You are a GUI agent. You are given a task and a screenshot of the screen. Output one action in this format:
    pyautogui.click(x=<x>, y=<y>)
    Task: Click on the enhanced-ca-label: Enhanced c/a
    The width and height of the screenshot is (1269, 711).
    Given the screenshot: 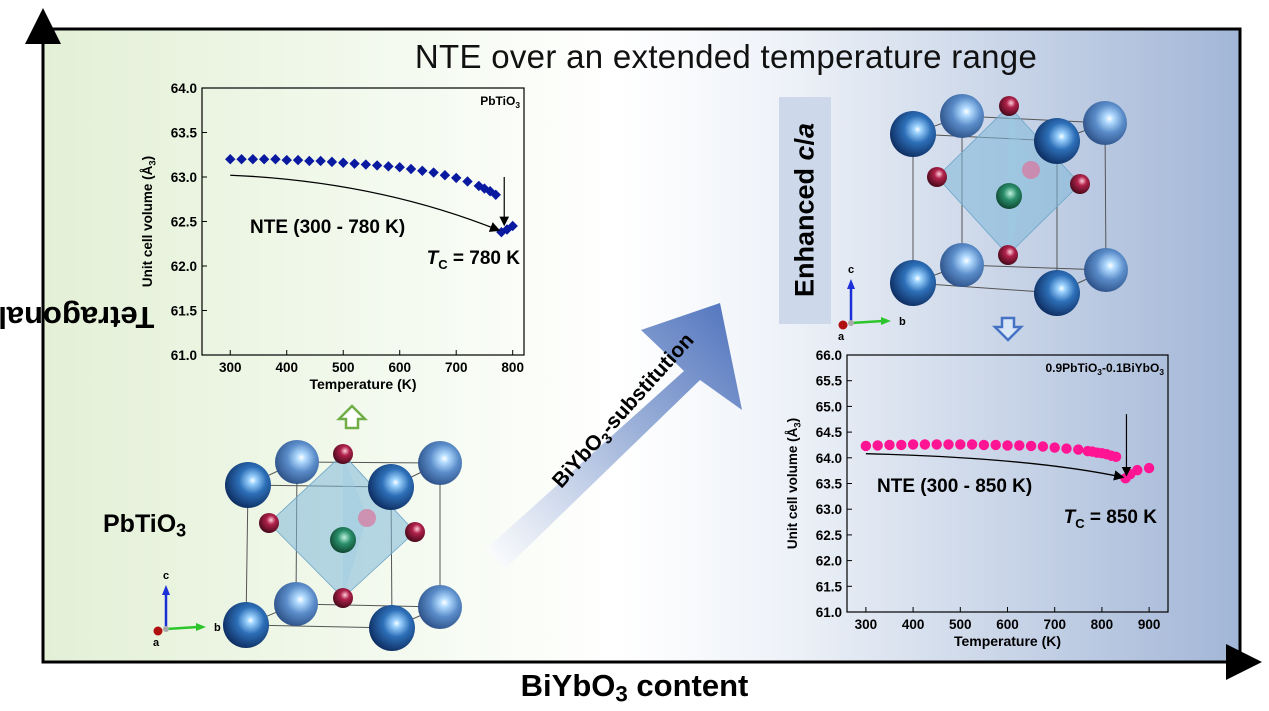 What is the action you would take?
    pyautogui.click(x=805, y=210)
    